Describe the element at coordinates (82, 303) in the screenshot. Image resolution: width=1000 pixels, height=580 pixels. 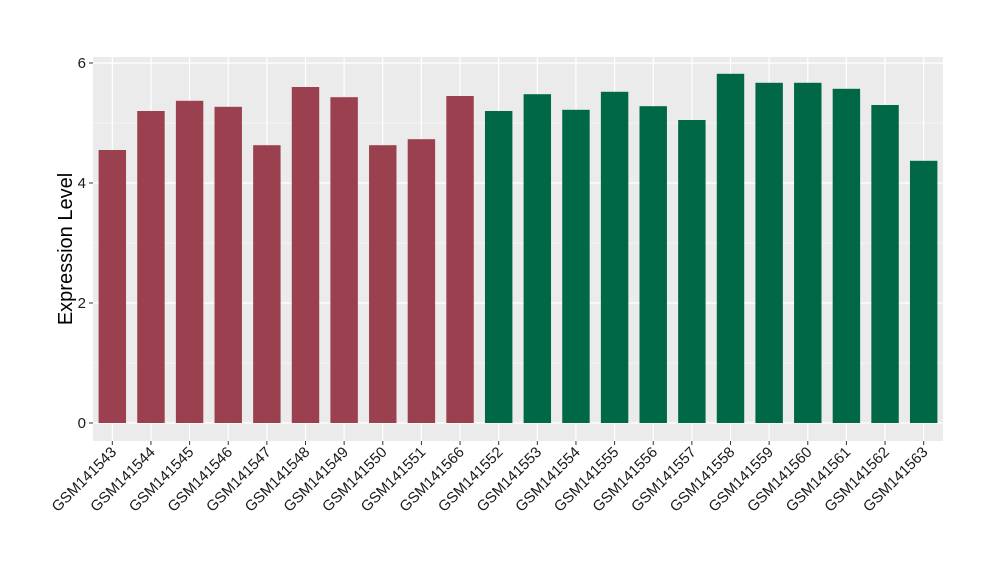
I see `y-tick-label: 2` at that location.